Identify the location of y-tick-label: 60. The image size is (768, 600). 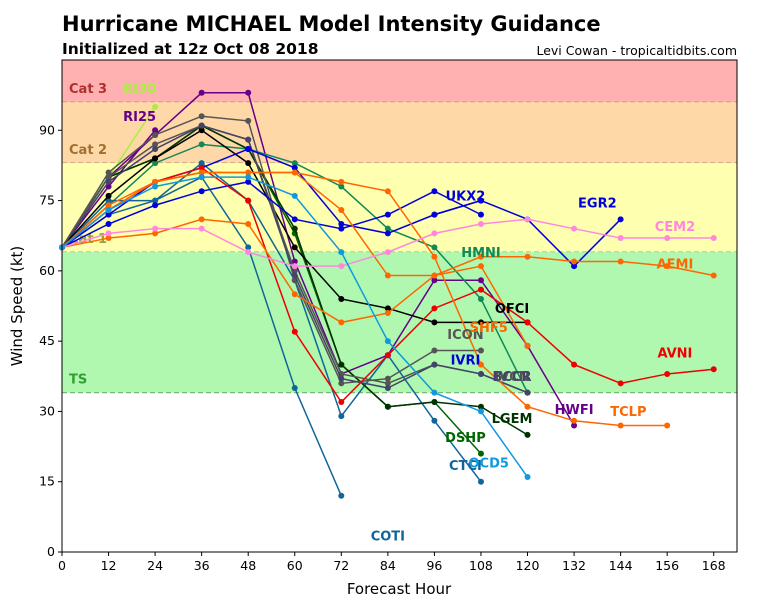
(47, 270).